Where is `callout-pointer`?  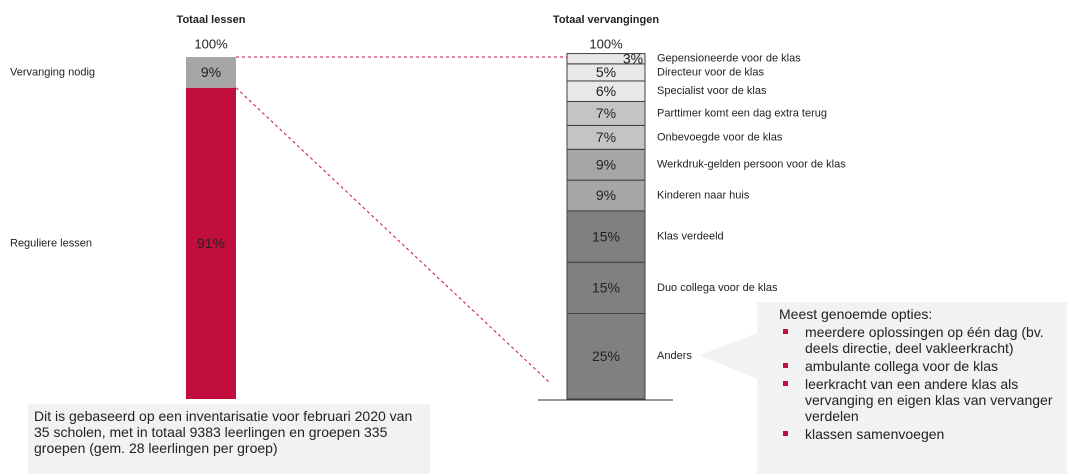 callout-pointer is located at coordinates (730, 356).